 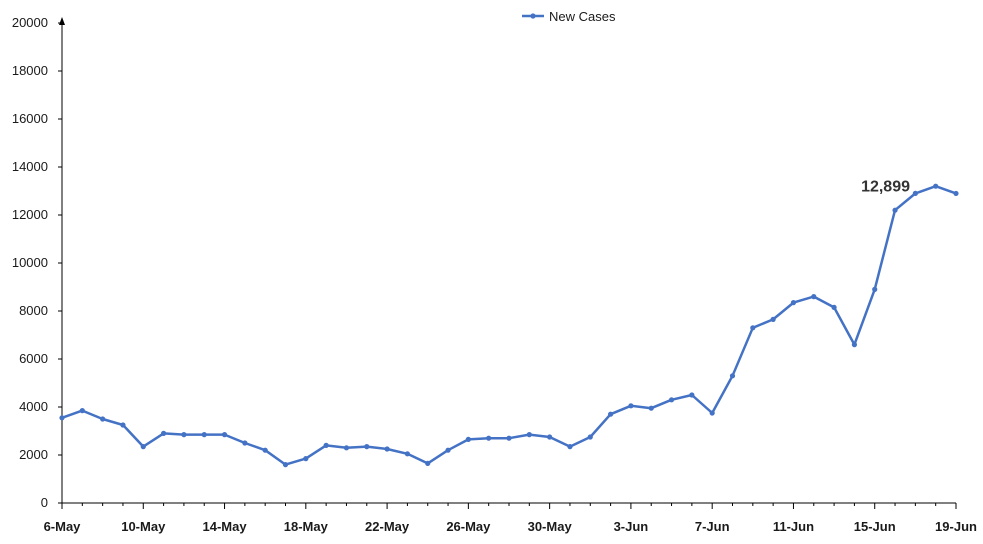 I want to click on y-tick-label: 14000, so click(x=30, y=166).